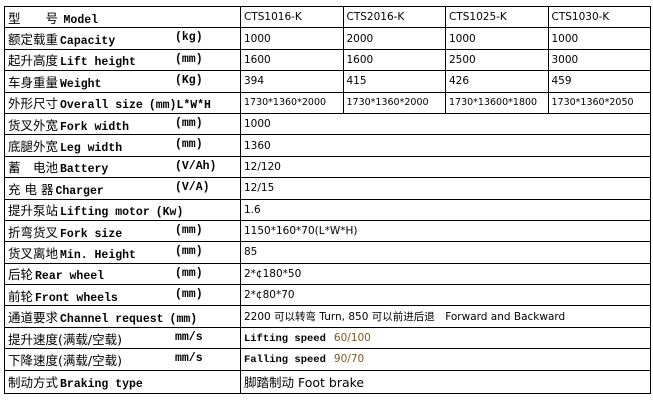  What do you see at coordinates (327, 188) in the screenshot?
I see `table-row: 充 电 器 Charger (V/A) 12/15` at bounding box center [327, 188].